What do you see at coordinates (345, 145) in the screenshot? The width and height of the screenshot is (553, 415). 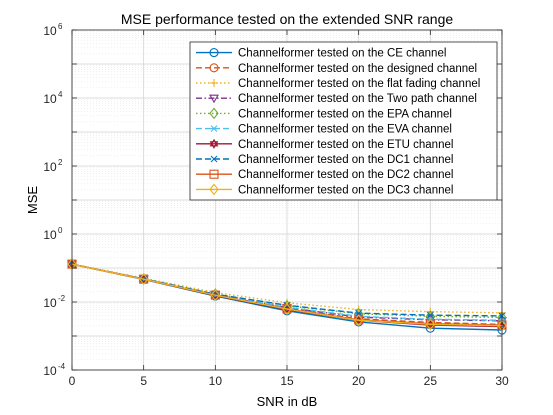 I see `legend-label: Channelformer tested on the ETU channel` at bounding box center [345, 145].